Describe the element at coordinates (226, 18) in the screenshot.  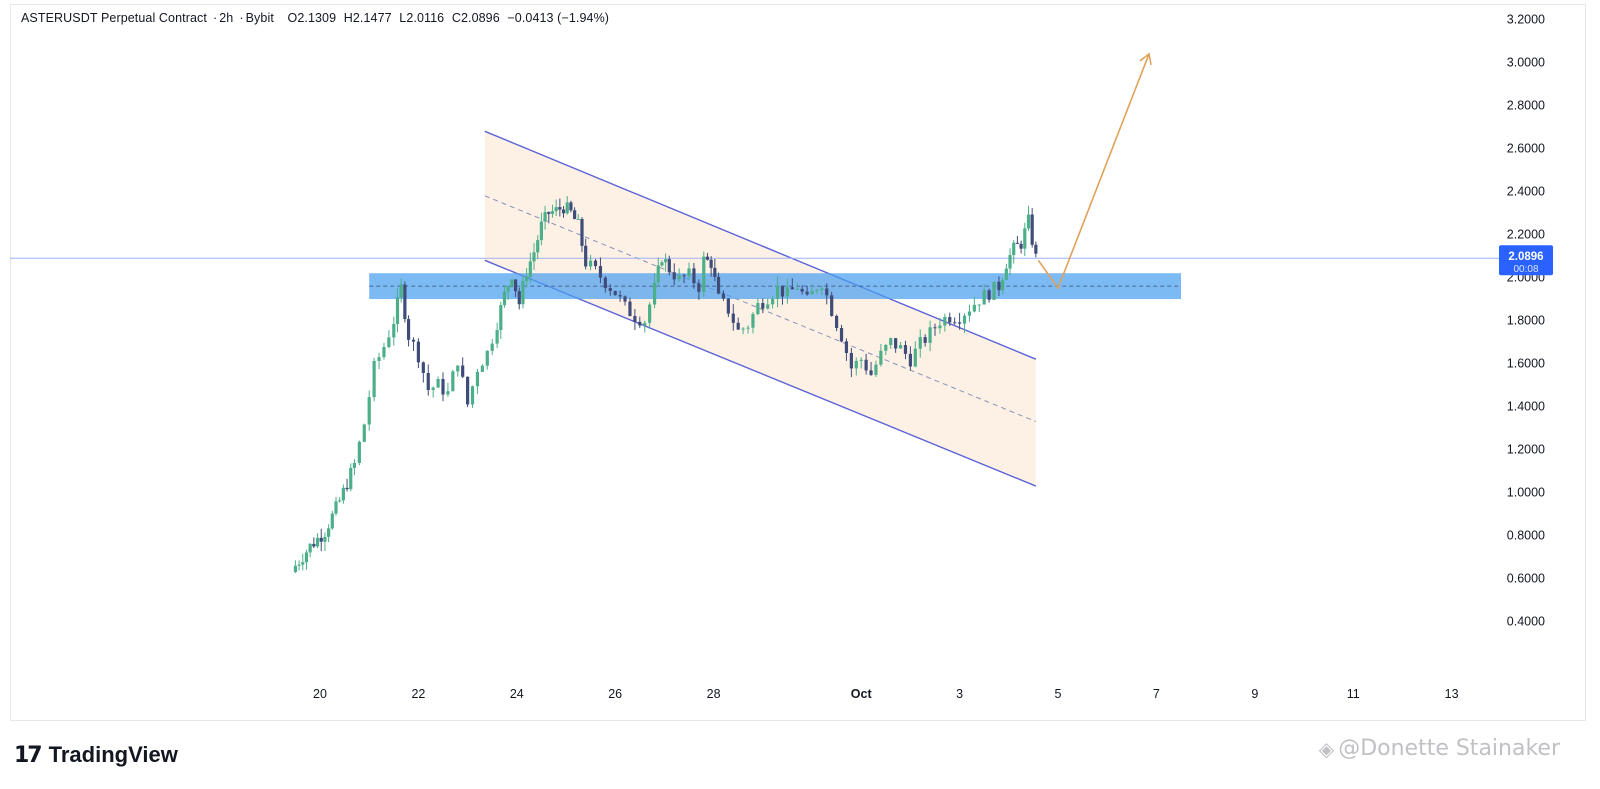
I see `interval: 2h` at that location.